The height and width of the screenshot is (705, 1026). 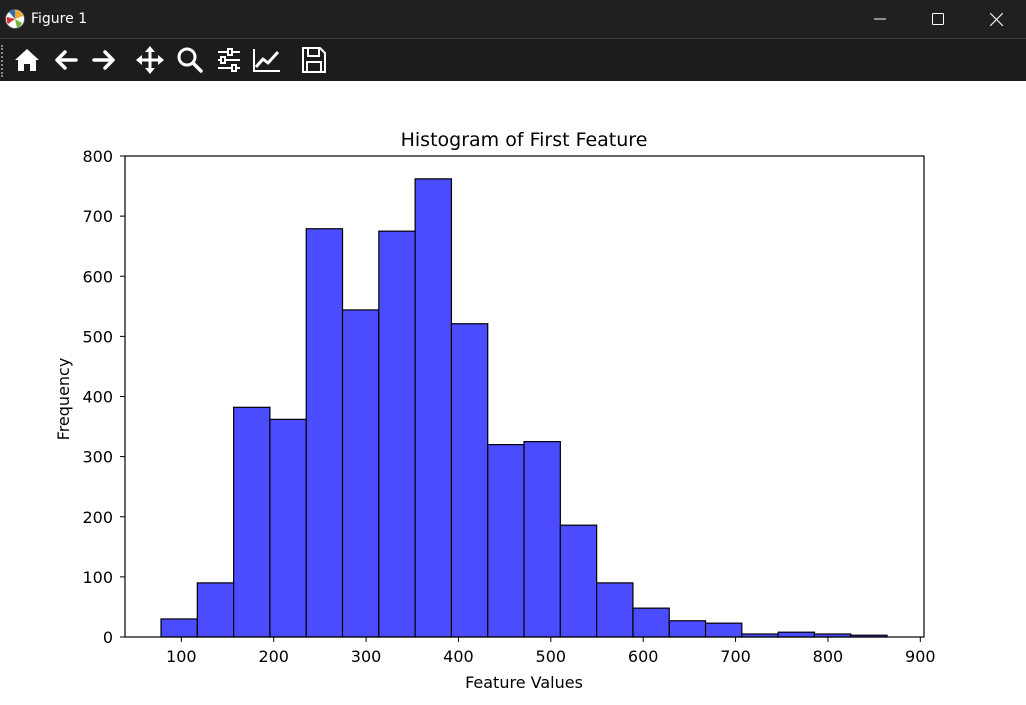 What do you see at coordinates (273, 656) in the screenshot?
I see `x-tick-label: 200` at bounding box center [273, 656].